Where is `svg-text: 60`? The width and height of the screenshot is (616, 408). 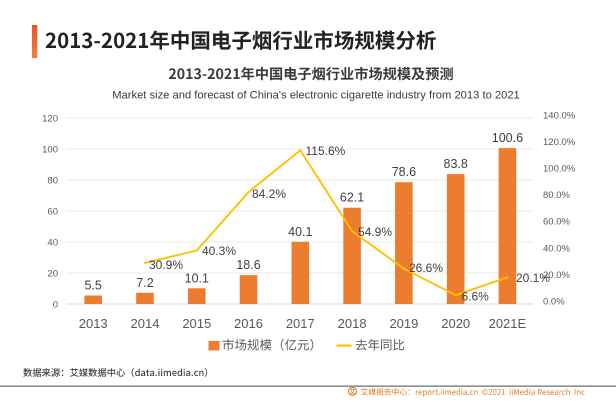 svg-text: 60 is located at coordinates (52, 211).